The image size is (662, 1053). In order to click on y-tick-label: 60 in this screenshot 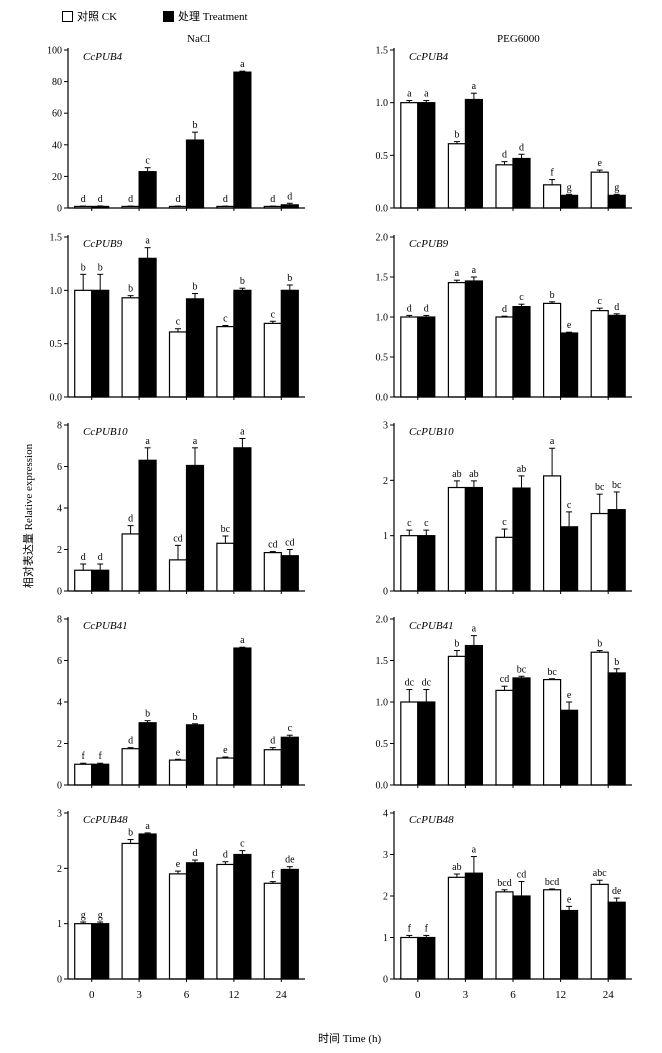, I will do `click(57, 114)`.